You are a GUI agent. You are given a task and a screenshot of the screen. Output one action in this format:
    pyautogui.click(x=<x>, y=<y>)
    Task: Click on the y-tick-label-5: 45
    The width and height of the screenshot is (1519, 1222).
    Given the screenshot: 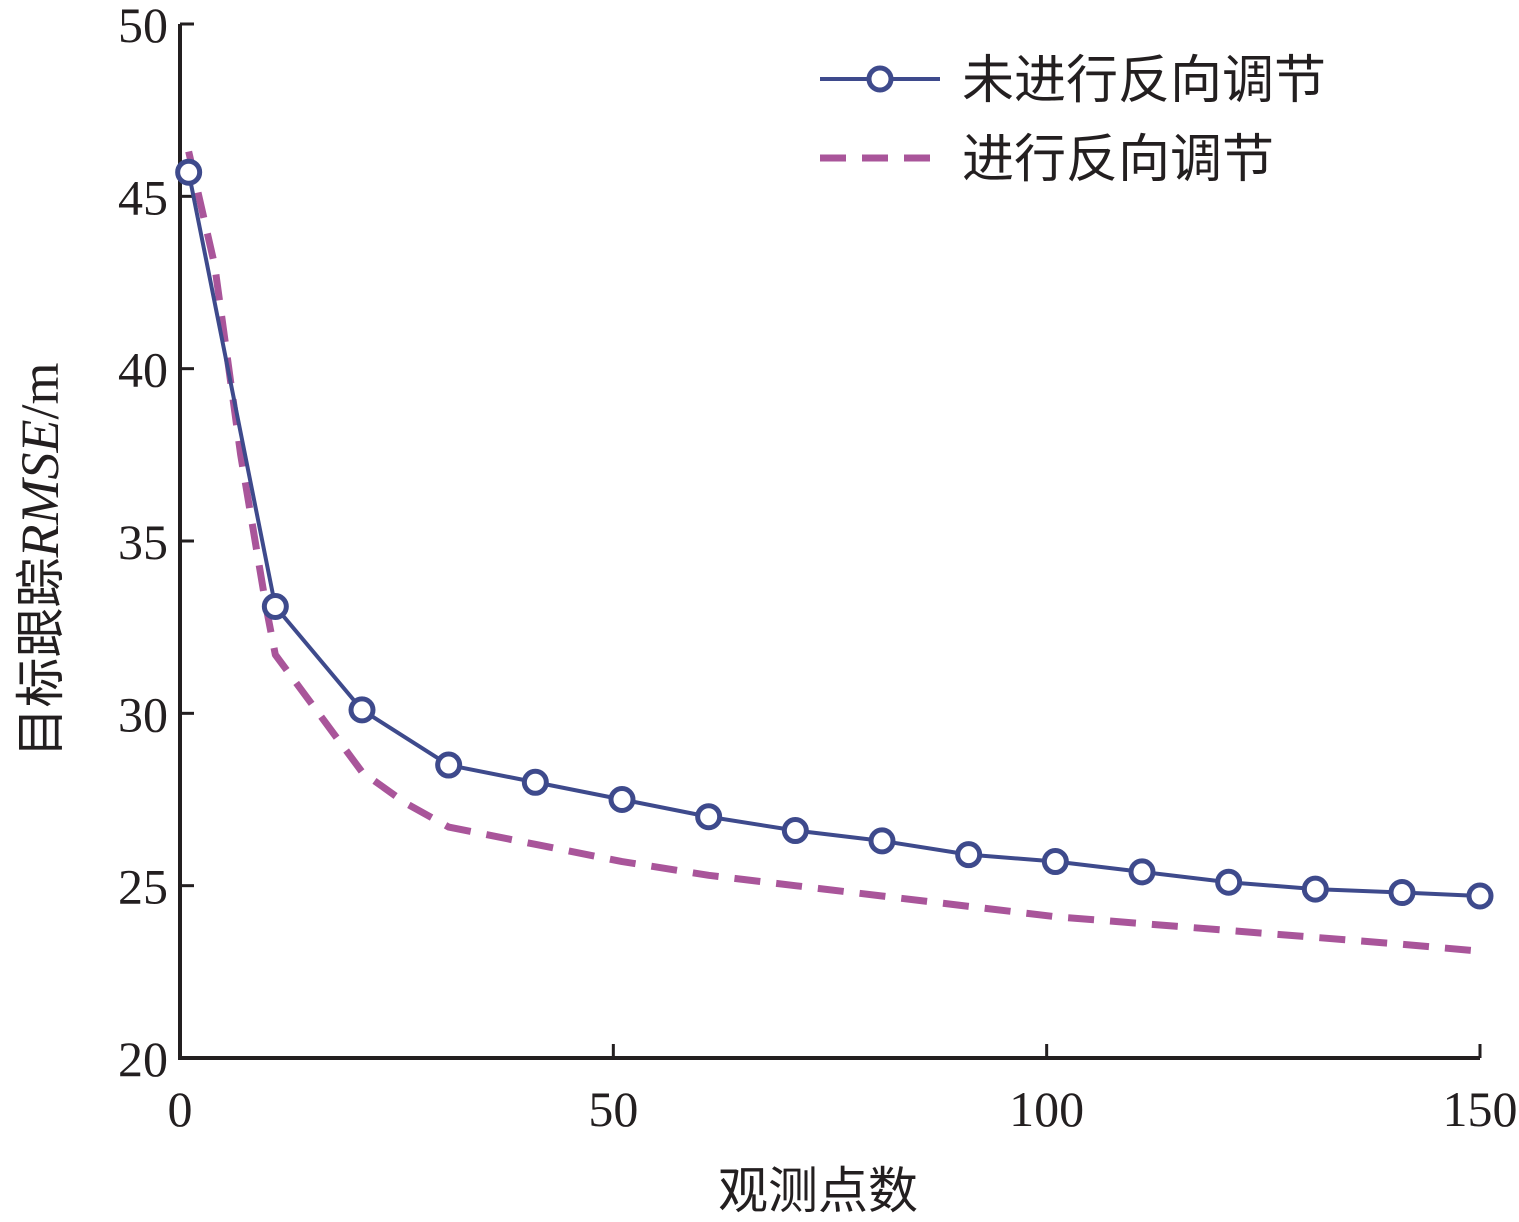 What is the action you would take?
    pyautogui.click(x=143, y=197)
    